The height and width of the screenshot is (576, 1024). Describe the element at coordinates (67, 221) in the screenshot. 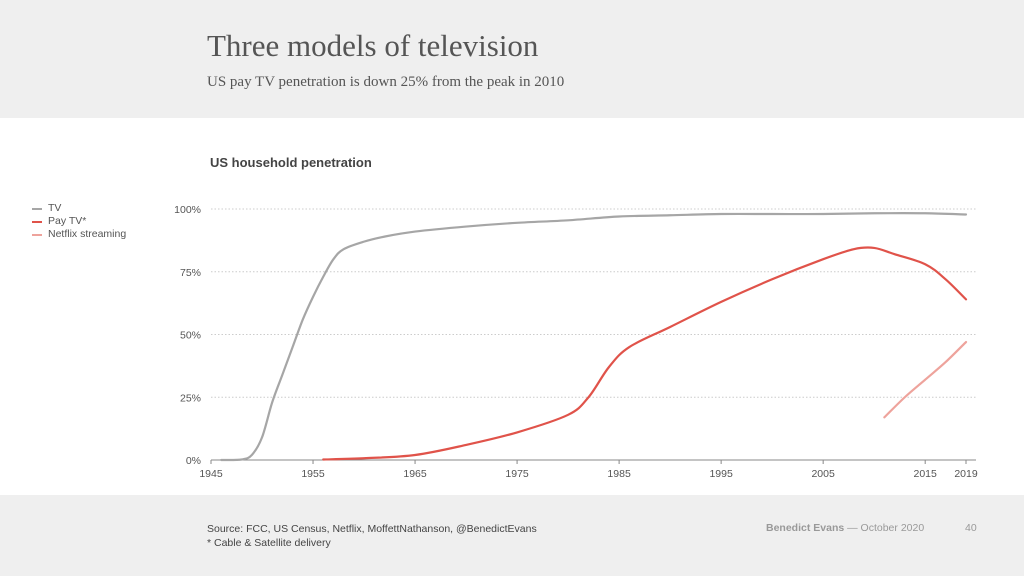

I see `legend-label: Pay TV*` at that location.